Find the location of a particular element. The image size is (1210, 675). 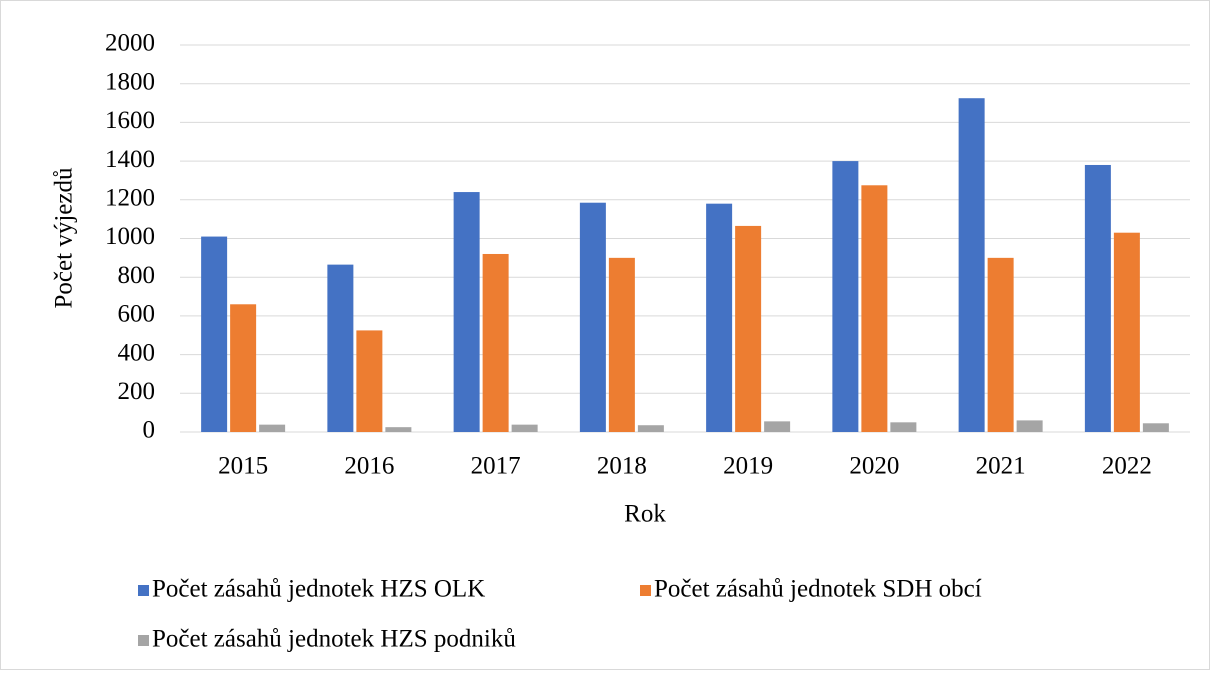

y-tick-label: 400 is located at coordinates (137, 352).